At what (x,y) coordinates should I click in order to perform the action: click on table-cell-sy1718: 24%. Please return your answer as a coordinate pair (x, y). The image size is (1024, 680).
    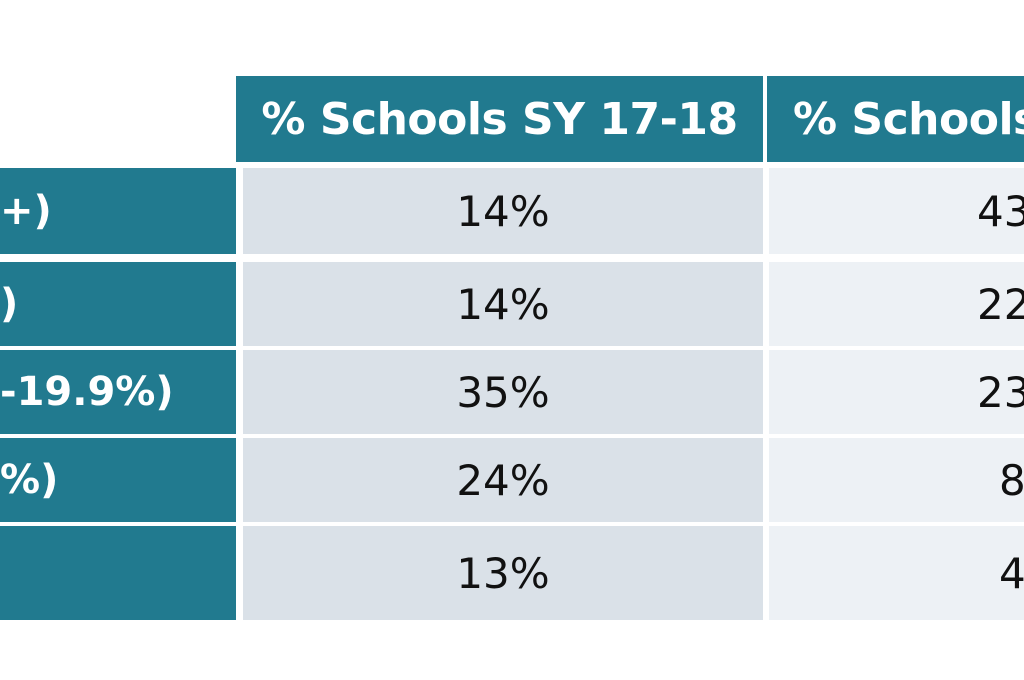
    Looking at the image, I should click on (503, 480).